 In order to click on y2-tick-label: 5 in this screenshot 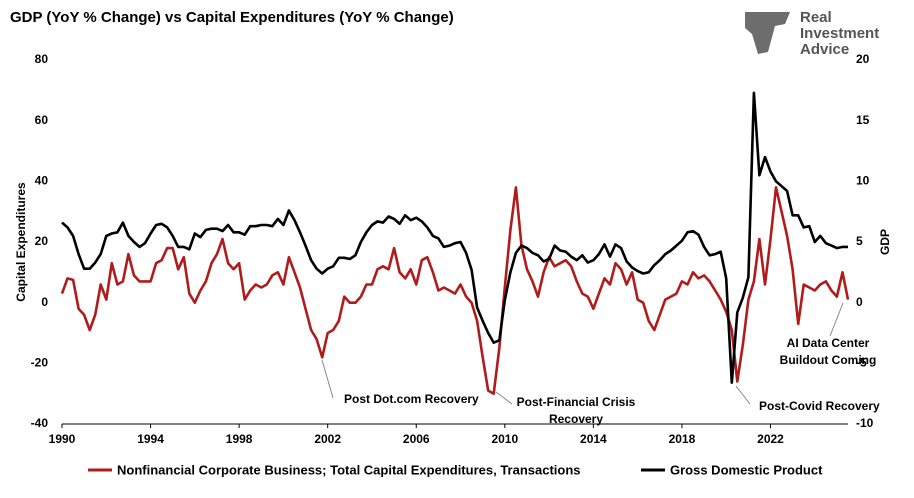, I will do `click(859, 241)`.